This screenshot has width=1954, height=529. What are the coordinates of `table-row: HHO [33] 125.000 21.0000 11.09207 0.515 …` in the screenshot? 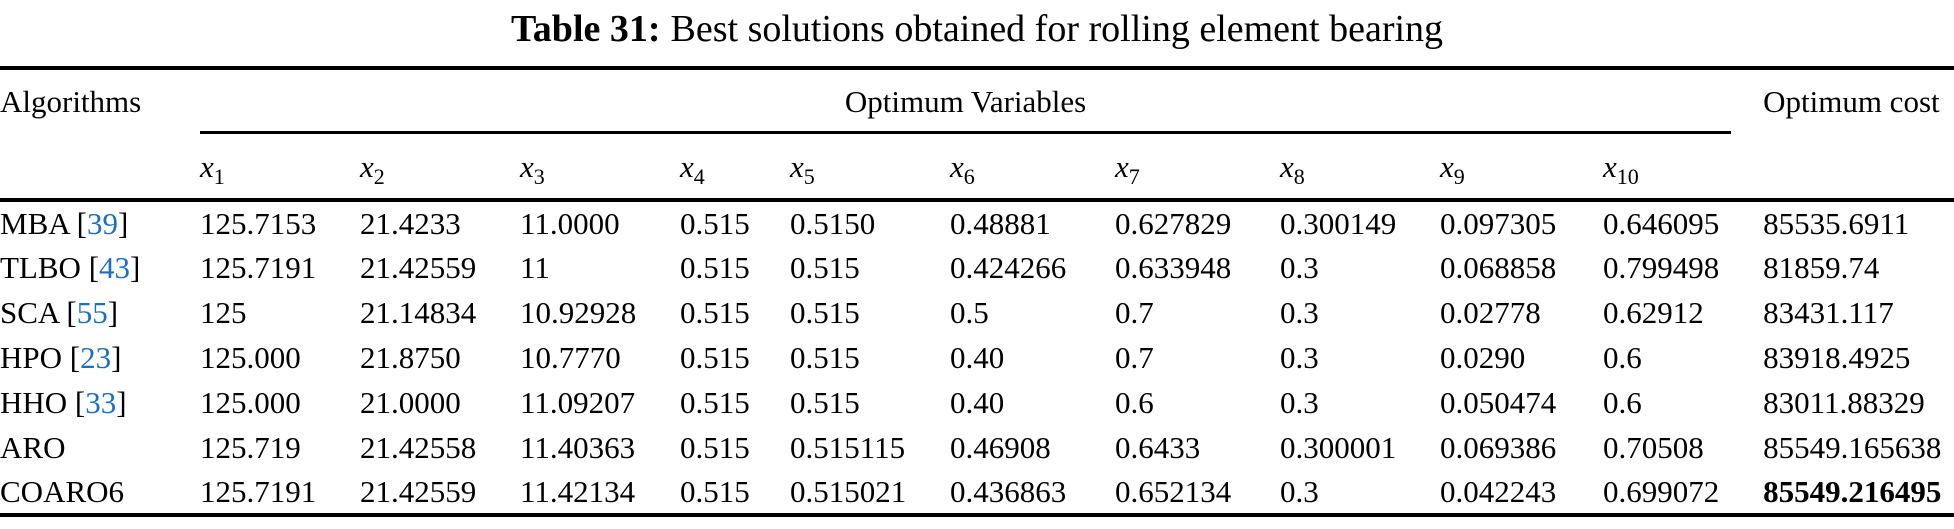 It's located at (977, 402).